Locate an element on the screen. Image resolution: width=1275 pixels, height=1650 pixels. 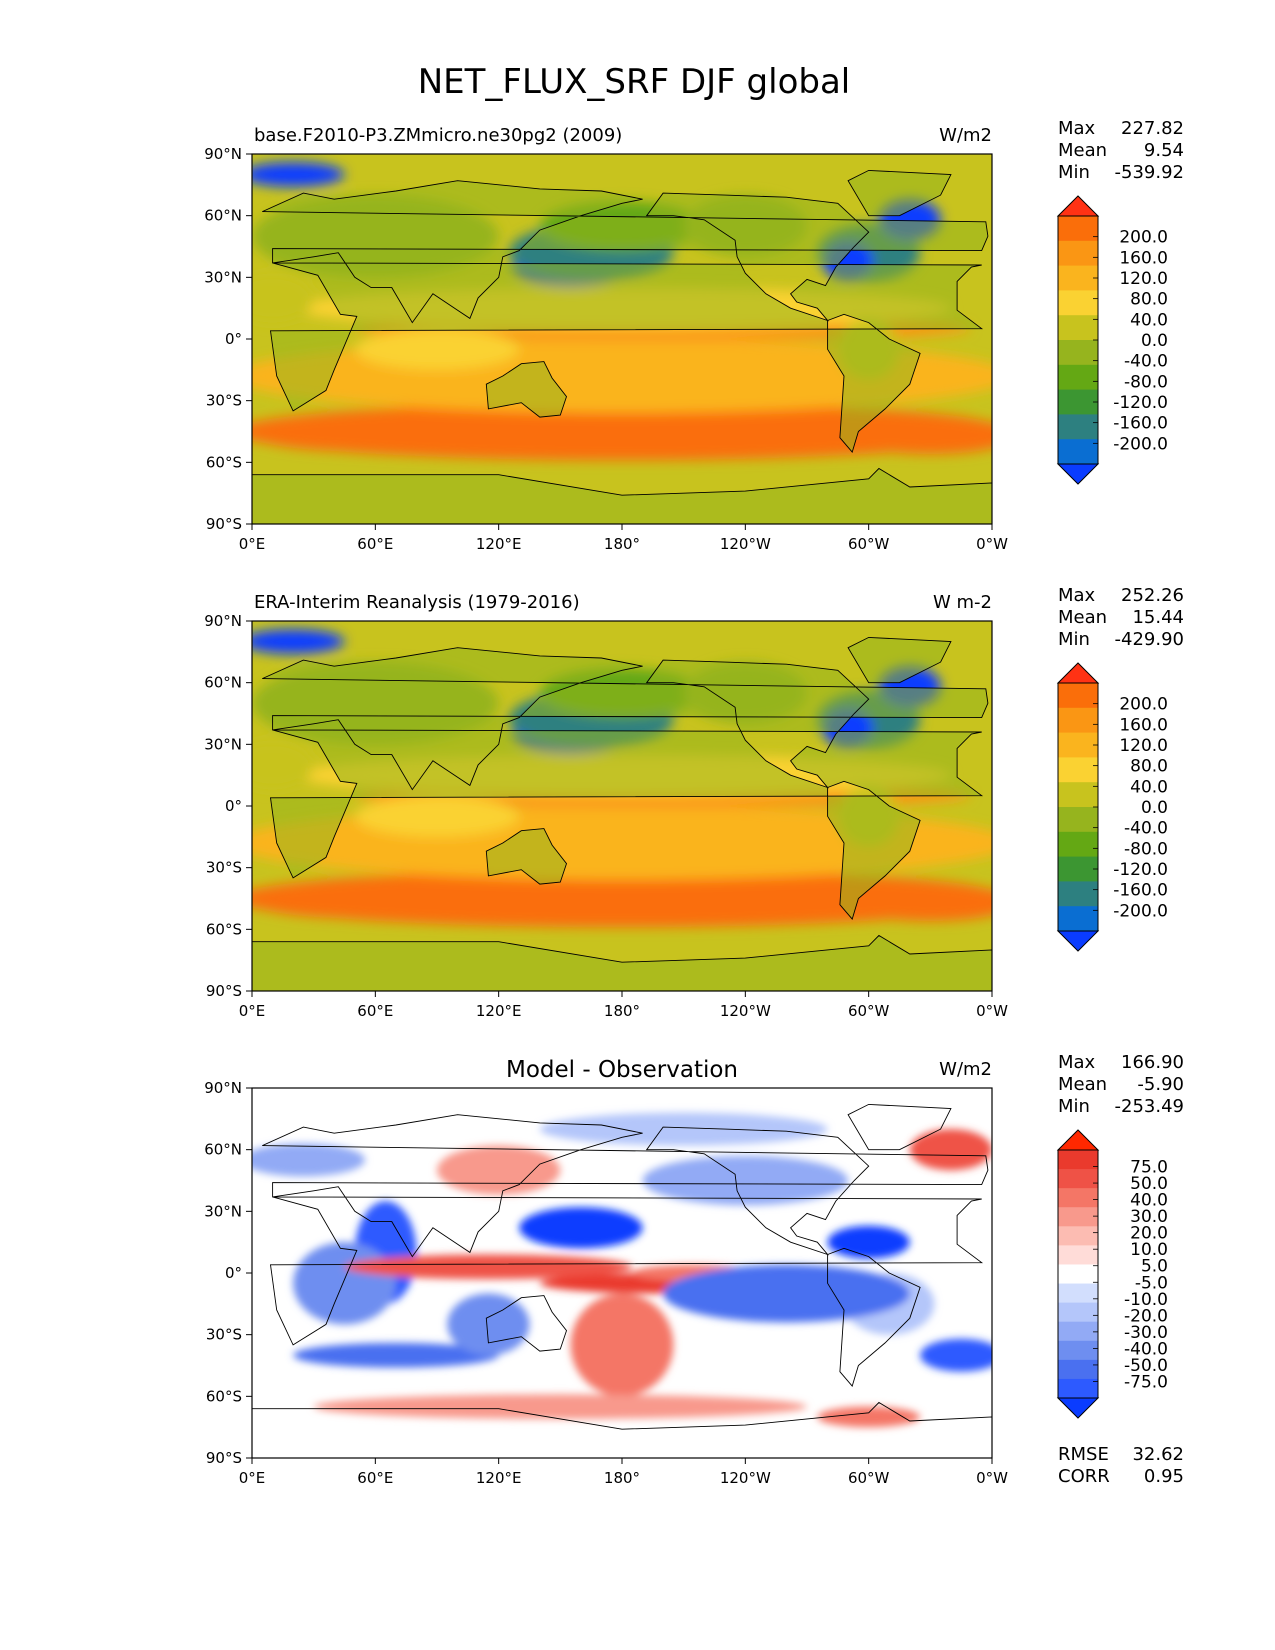
map-field is located at coordinates (622, 339).